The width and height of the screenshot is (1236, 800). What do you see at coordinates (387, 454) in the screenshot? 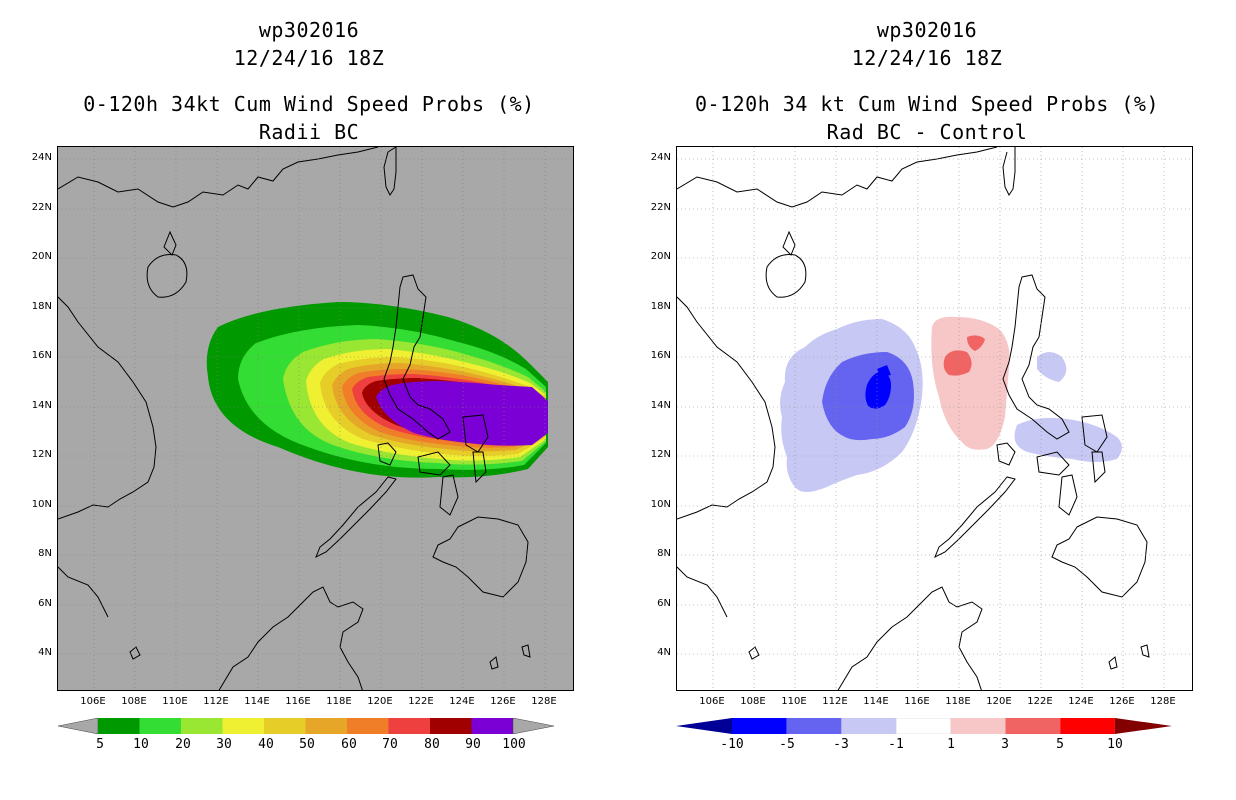
I see `coast-mindoro` at bounding box center [387, 454].